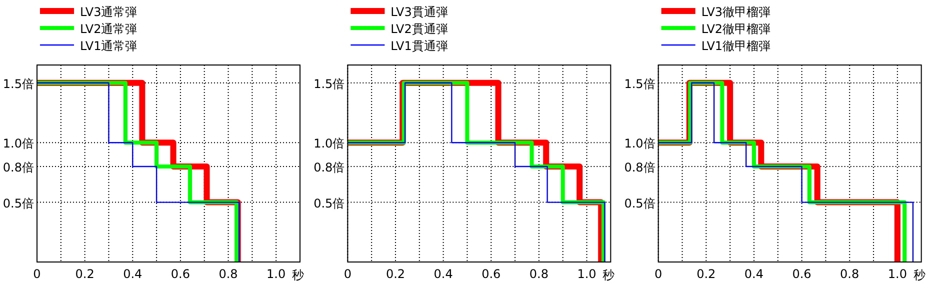 The width and height of the screenshot is (932, 284). Describe the element at coordinates (419, 46) in the screenshot. I see `legend-label: LV1貫通弾` at that location.